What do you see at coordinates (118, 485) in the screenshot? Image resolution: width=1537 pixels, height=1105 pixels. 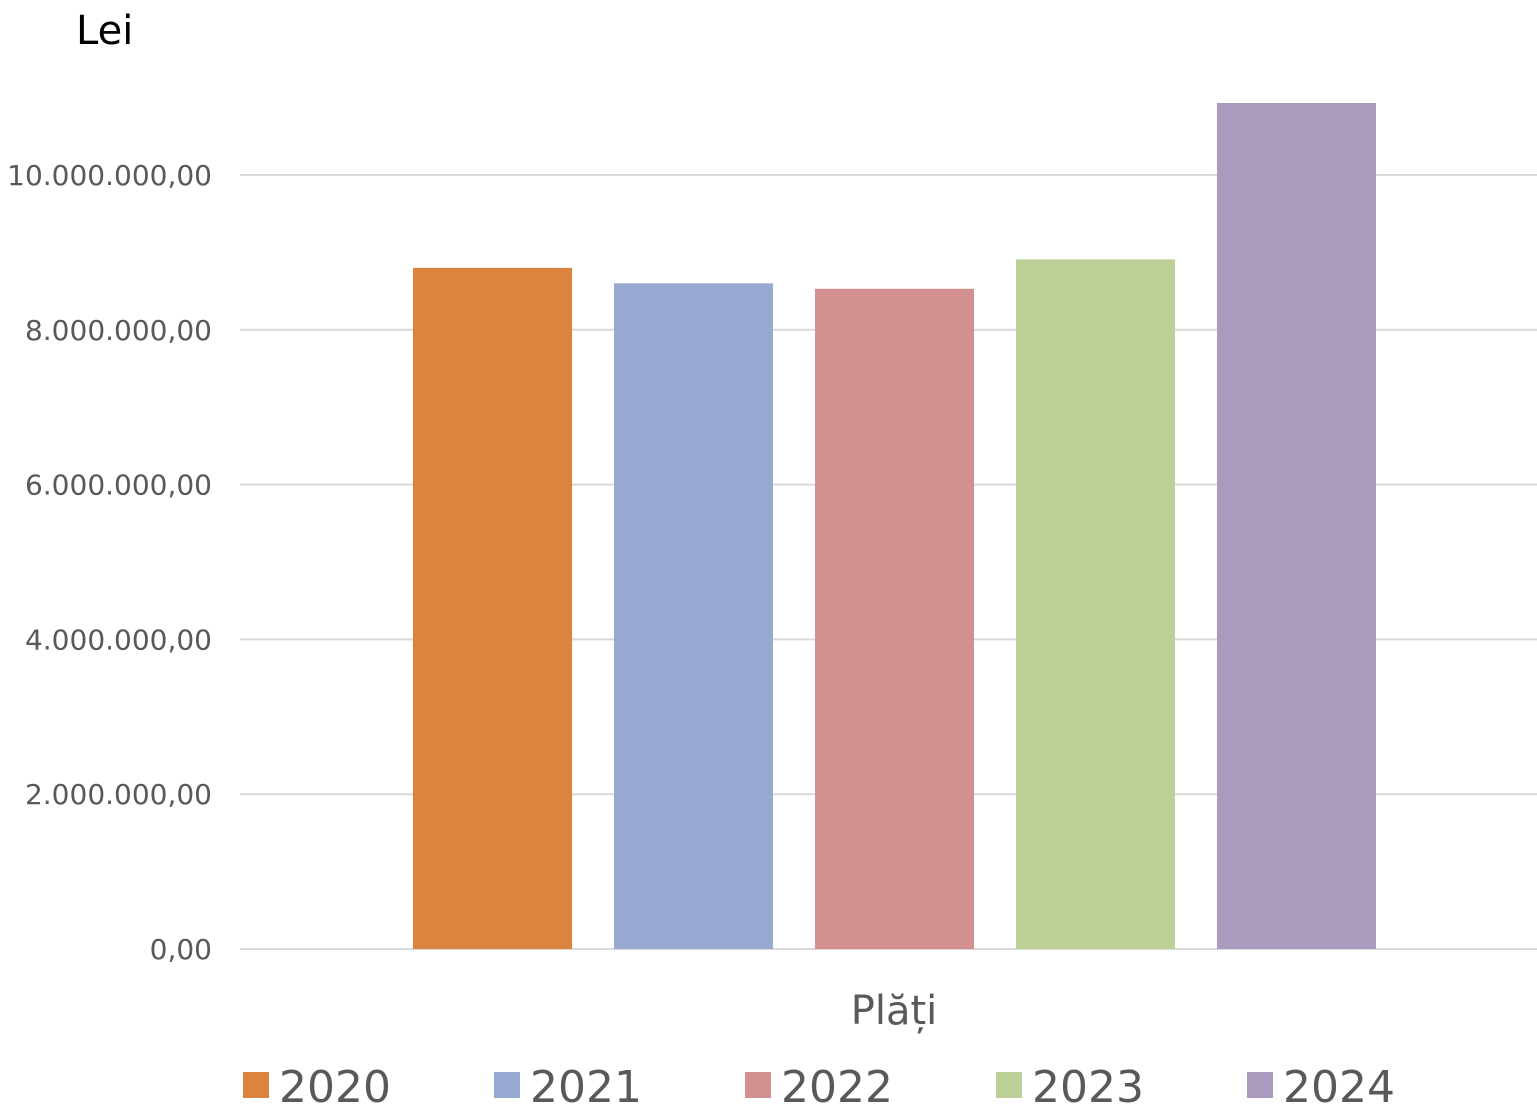 I see `y-tick-label: 6.000.000,00` at bounding box center [118, 485].